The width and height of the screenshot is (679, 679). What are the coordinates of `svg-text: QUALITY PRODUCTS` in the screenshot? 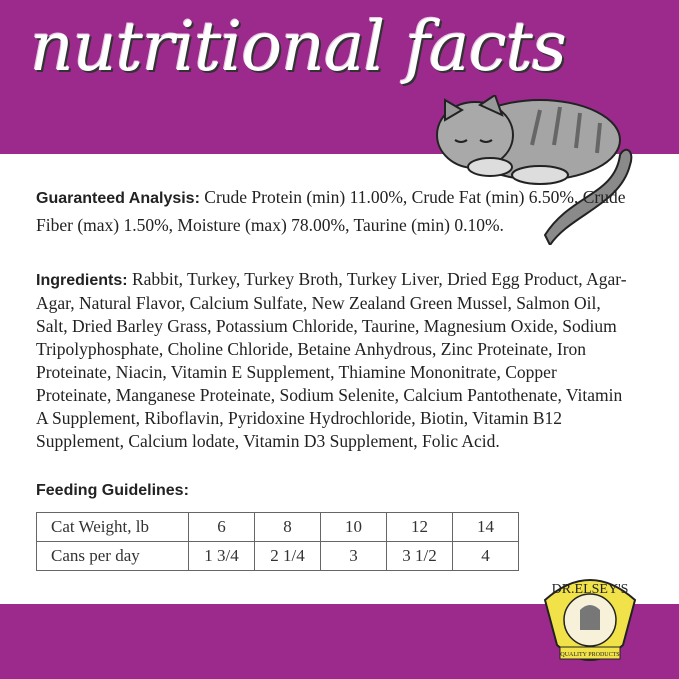 It's located at (589, 655).